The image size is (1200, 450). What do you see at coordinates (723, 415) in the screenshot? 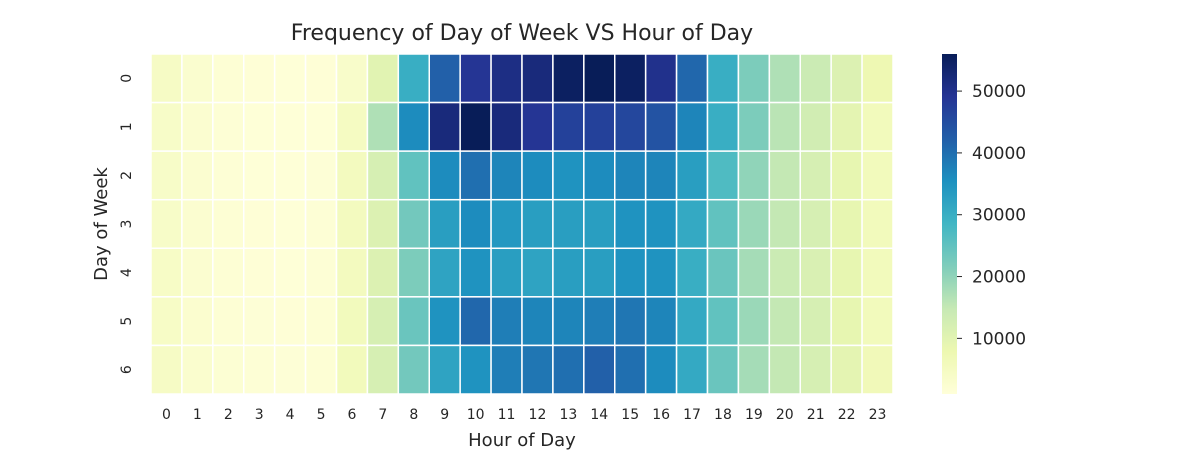
I see `x-tick-label: 18` at bounding box center [723, 415].